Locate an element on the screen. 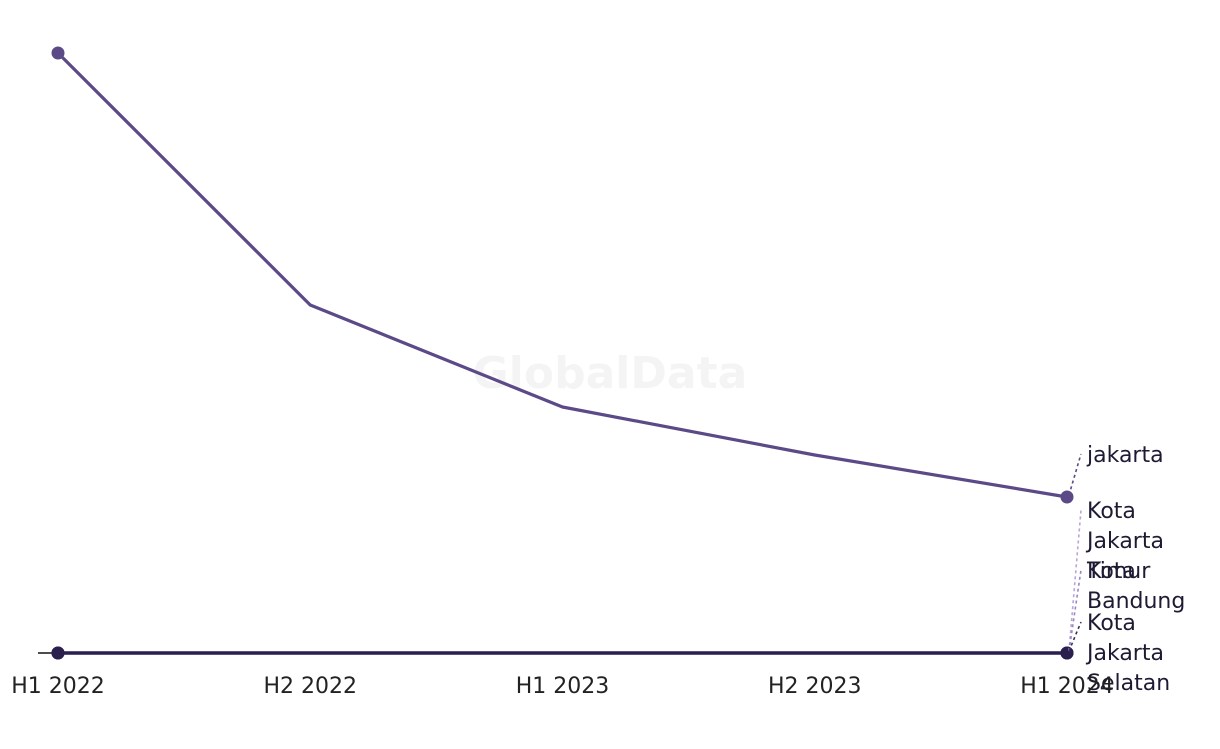 The height and width of the screenshot is (749, 1220). series-label-1: Kota Jakarta Timur is located at coordinates (1124, 541).